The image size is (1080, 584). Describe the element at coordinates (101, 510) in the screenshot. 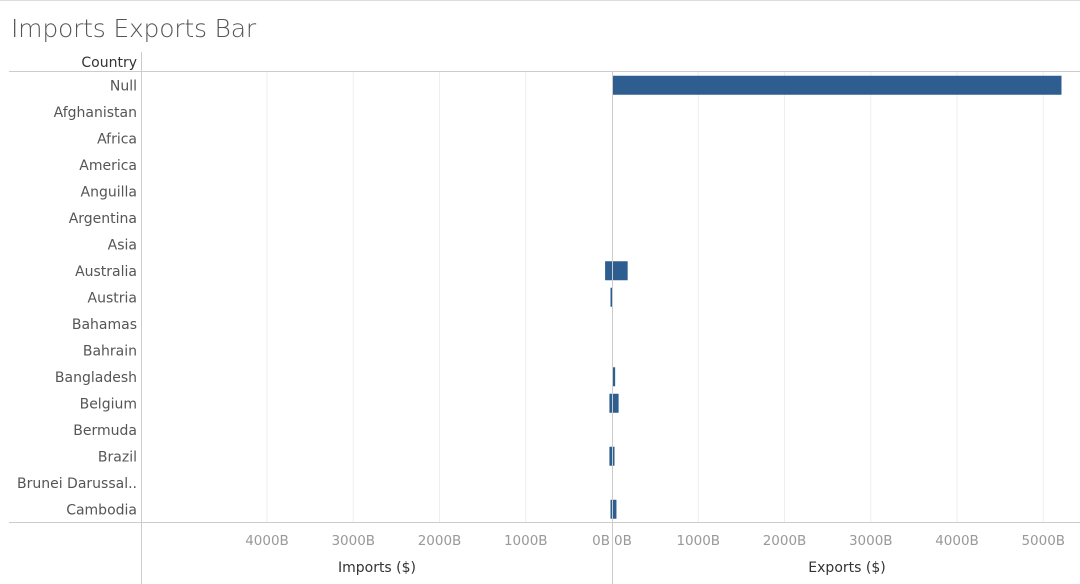

I see `category-label: Cambodia` at that location.